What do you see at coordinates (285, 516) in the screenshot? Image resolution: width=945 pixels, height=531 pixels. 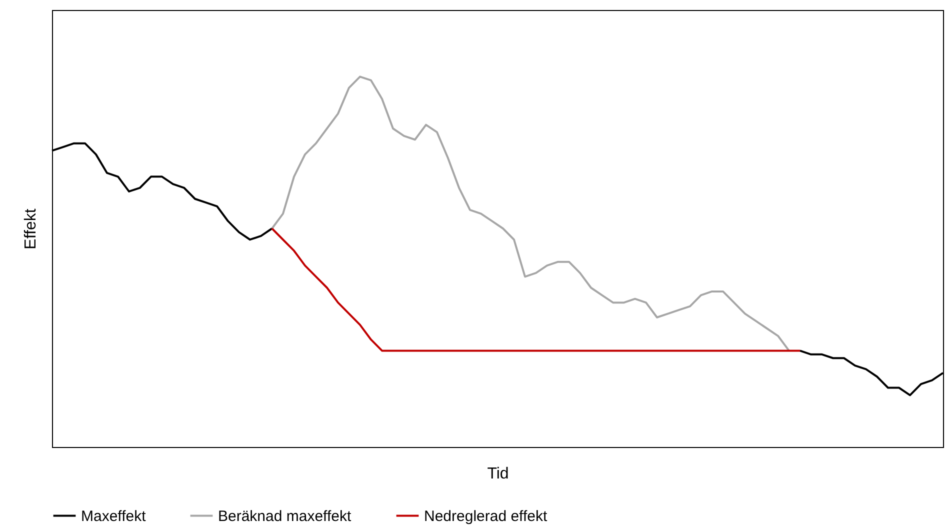 I see `legend-label: Beräknad maxeffekt` at bounding box center [285, 516].